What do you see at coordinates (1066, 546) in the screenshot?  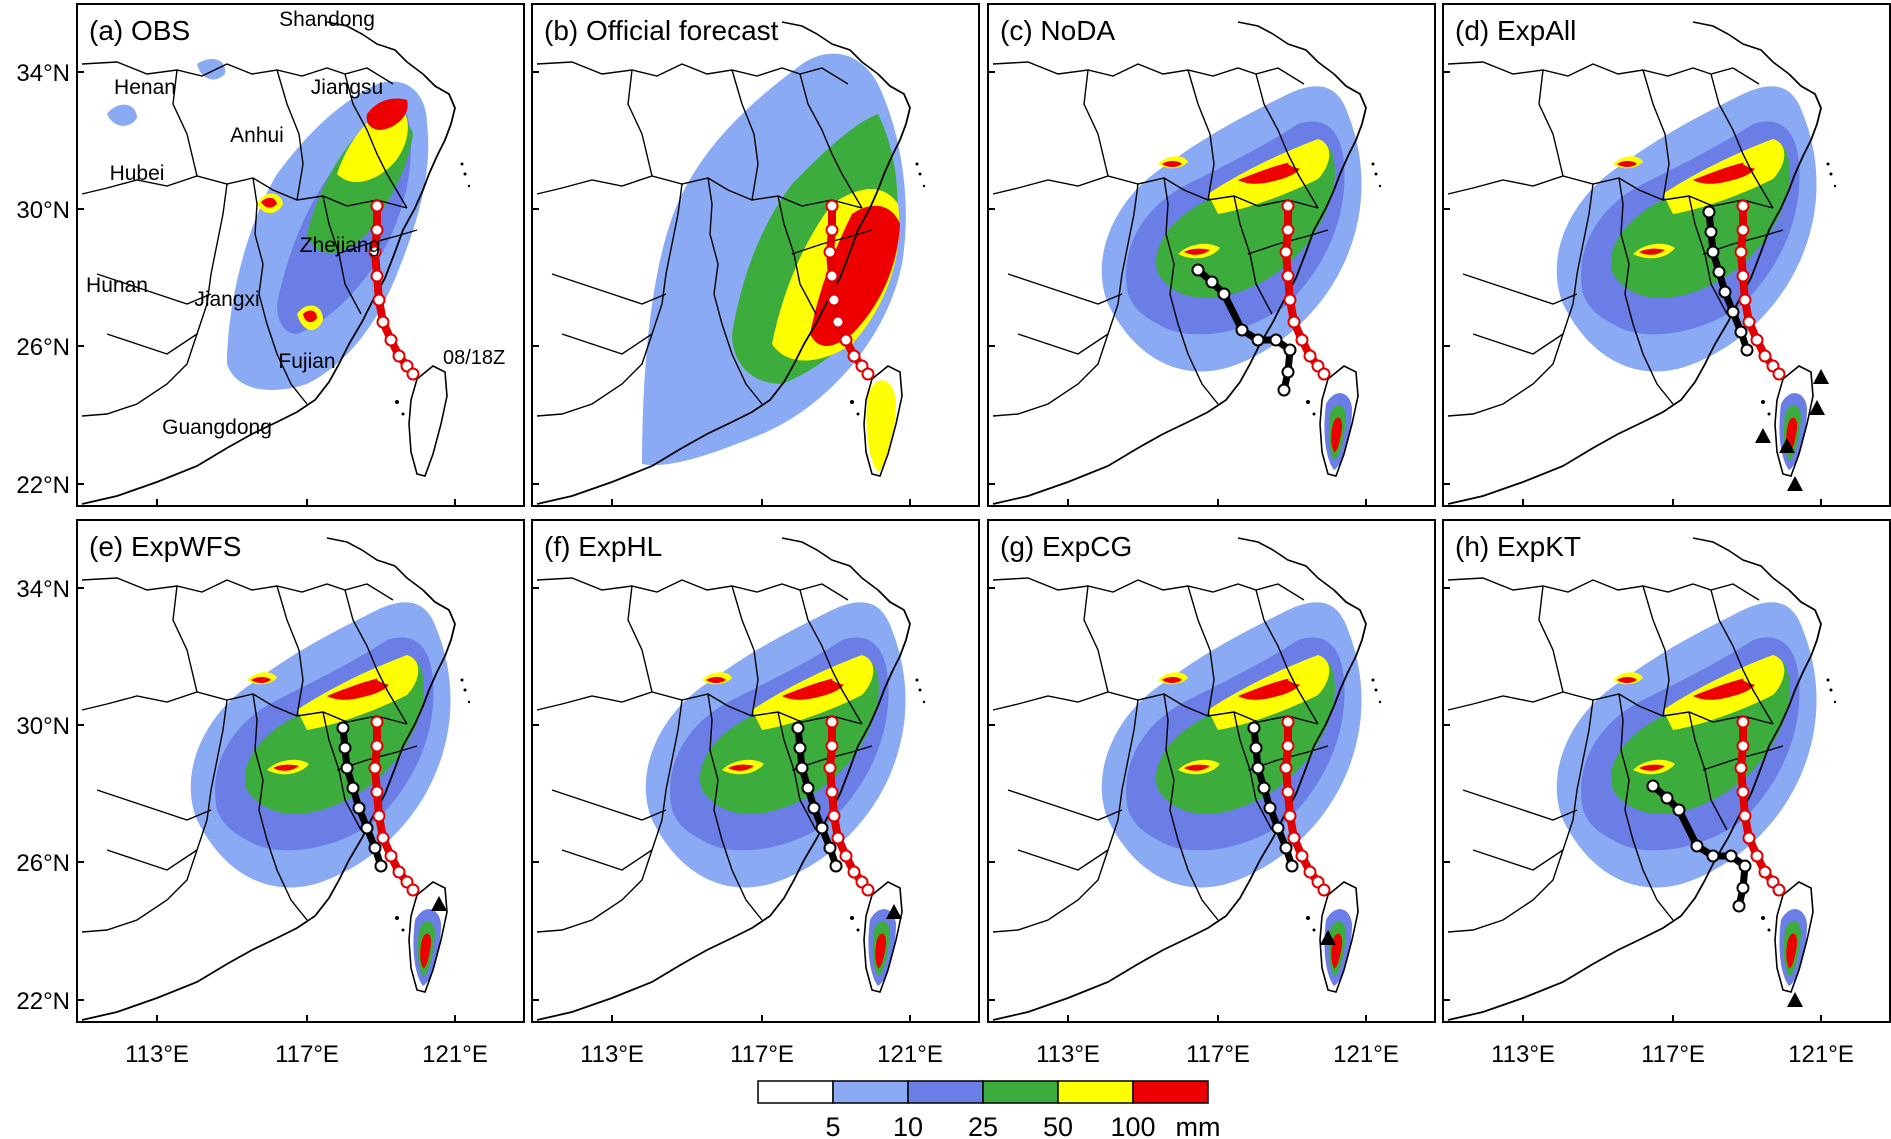 I see `panel-title: (g) ExpCG` at bounding box center [1066, 546].